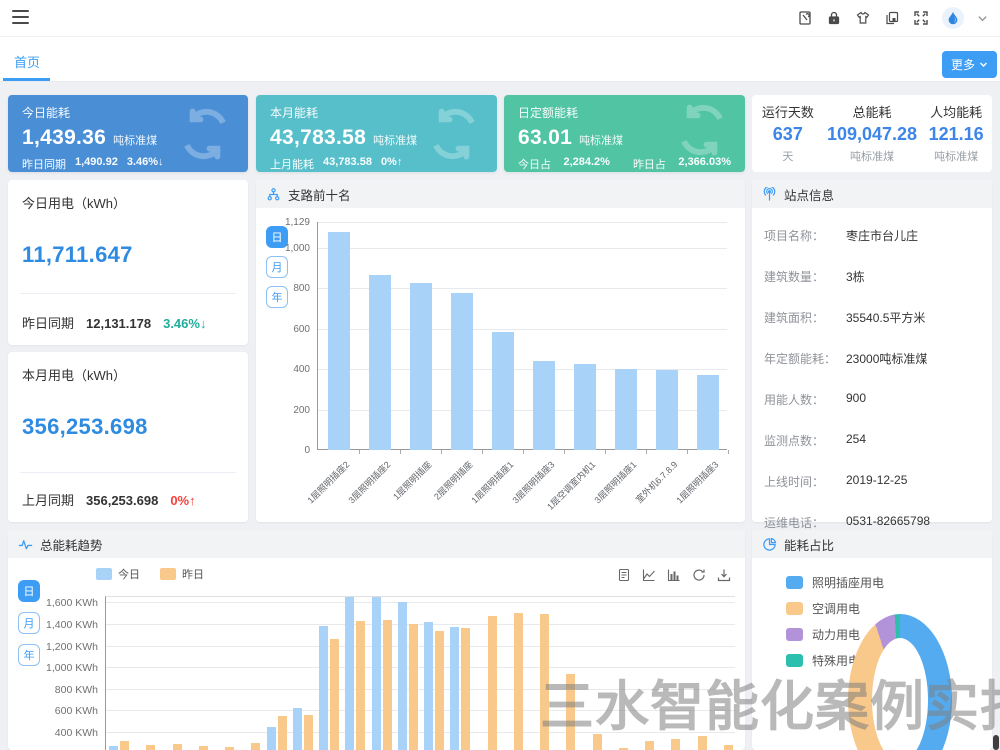 The height and width of the screenshot is (750, 1000). Describe the element at coordinates (835, 608) in the screenshot. I see `legend-item: 空调用电` at that location.